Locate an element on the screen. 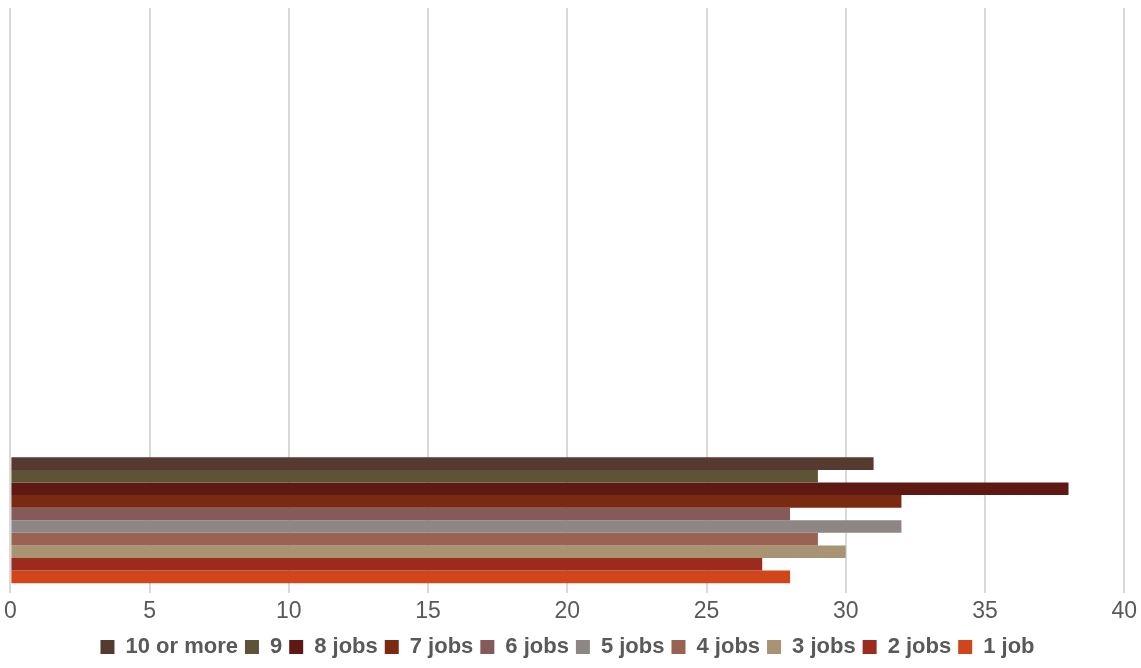 The height and width of the screenshot is (668, 1141). x-tick-label: 15 is located at coordinates (428, 609).